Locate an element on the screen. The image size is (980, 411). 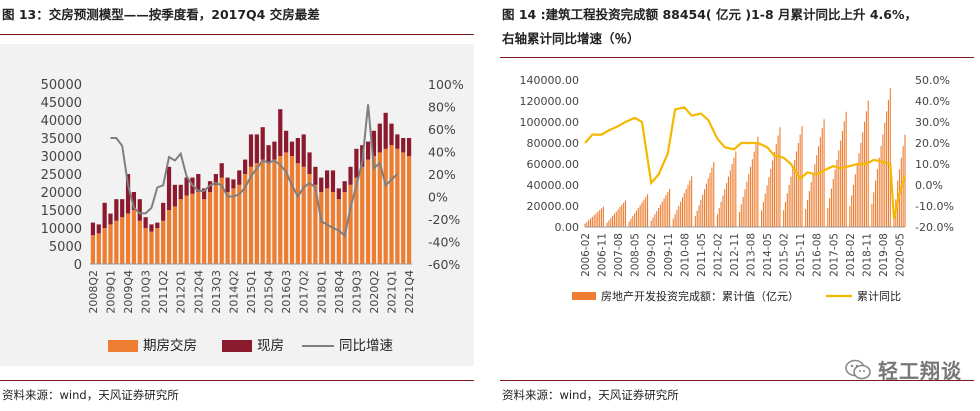
left-x-tick-label: 2020Q2 is located at coordinates (374, 292).